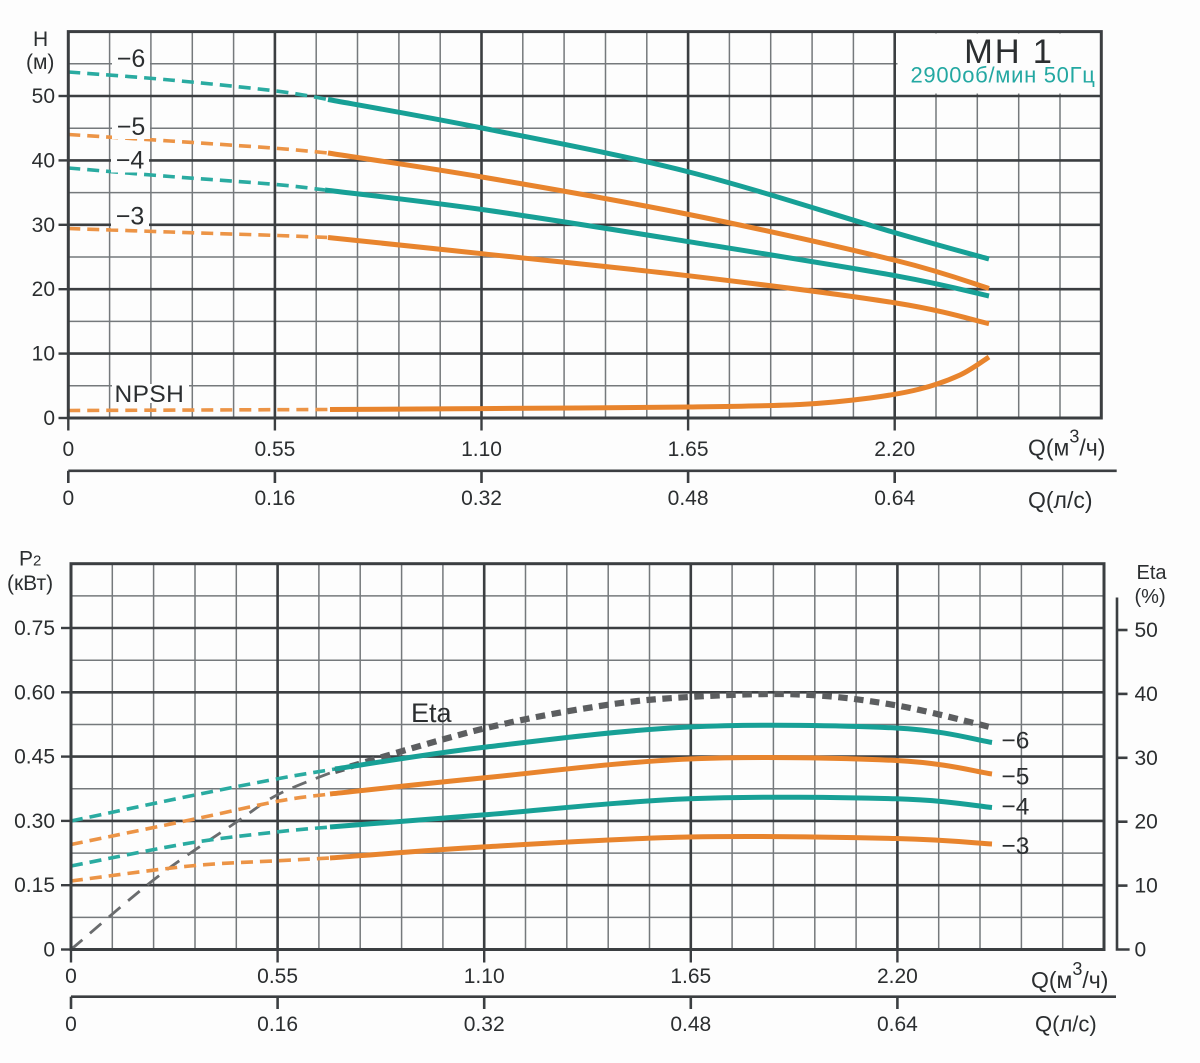  Describe the element at coordinates (34, 692) in the screenshot. I see `svg-text: 0.60` at that location.